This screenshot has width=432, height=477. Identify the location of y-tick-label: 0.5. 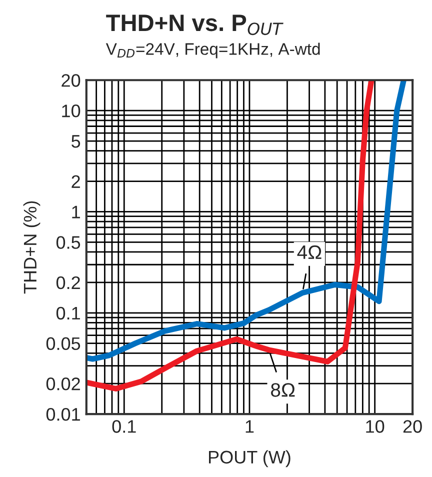
(68, 242).